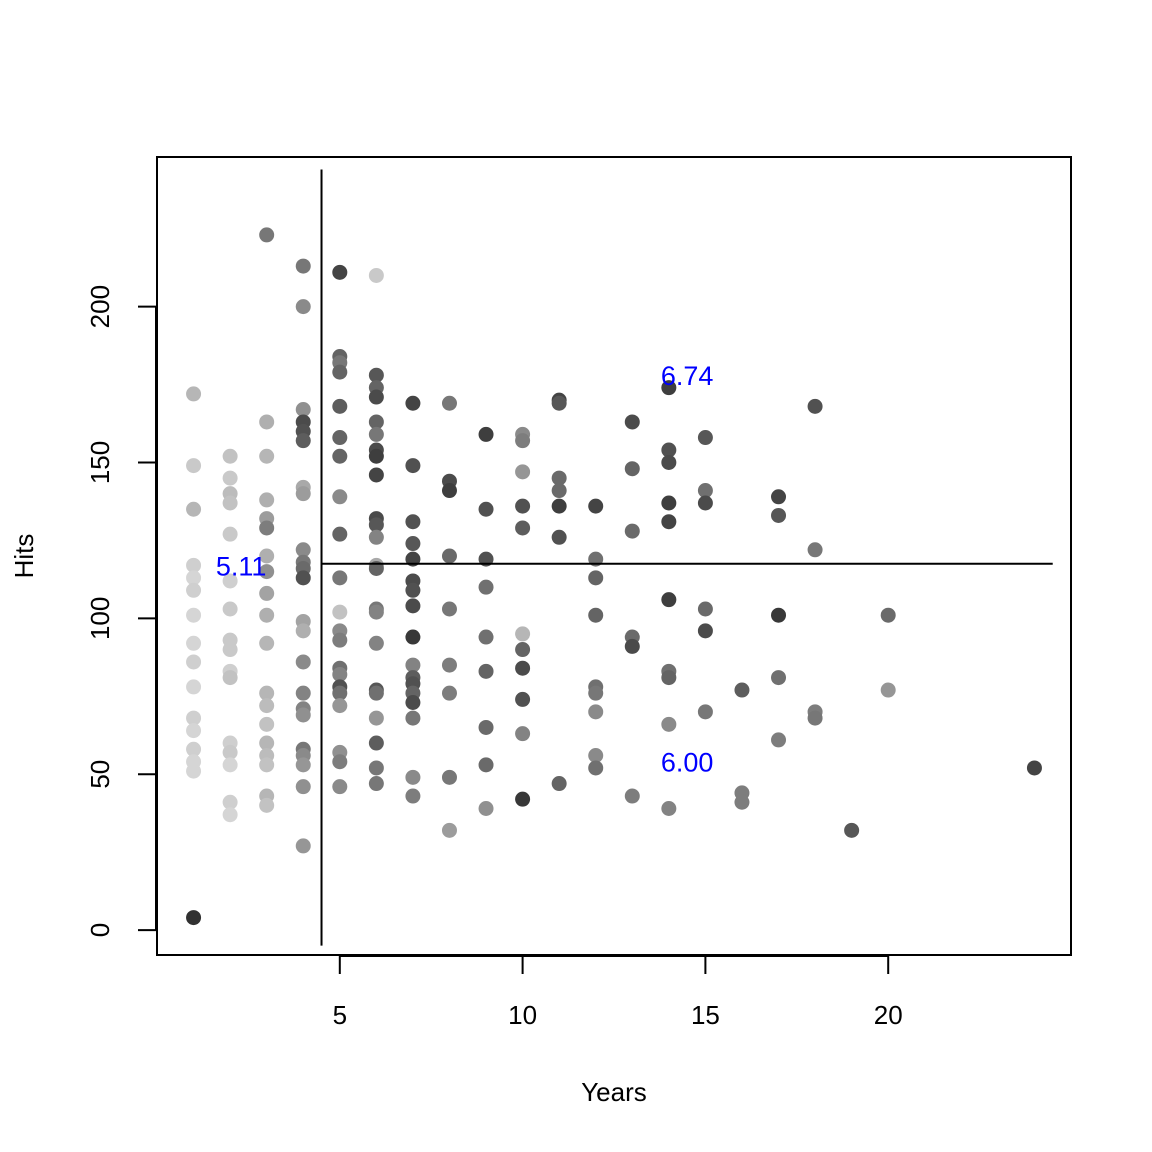 The width and height of the screenshot is (1152, 1152). What do you see at coordinates (100, 462) in the screenshot?
I see `y-tick-label: 150` at bounding box center [100, 462].